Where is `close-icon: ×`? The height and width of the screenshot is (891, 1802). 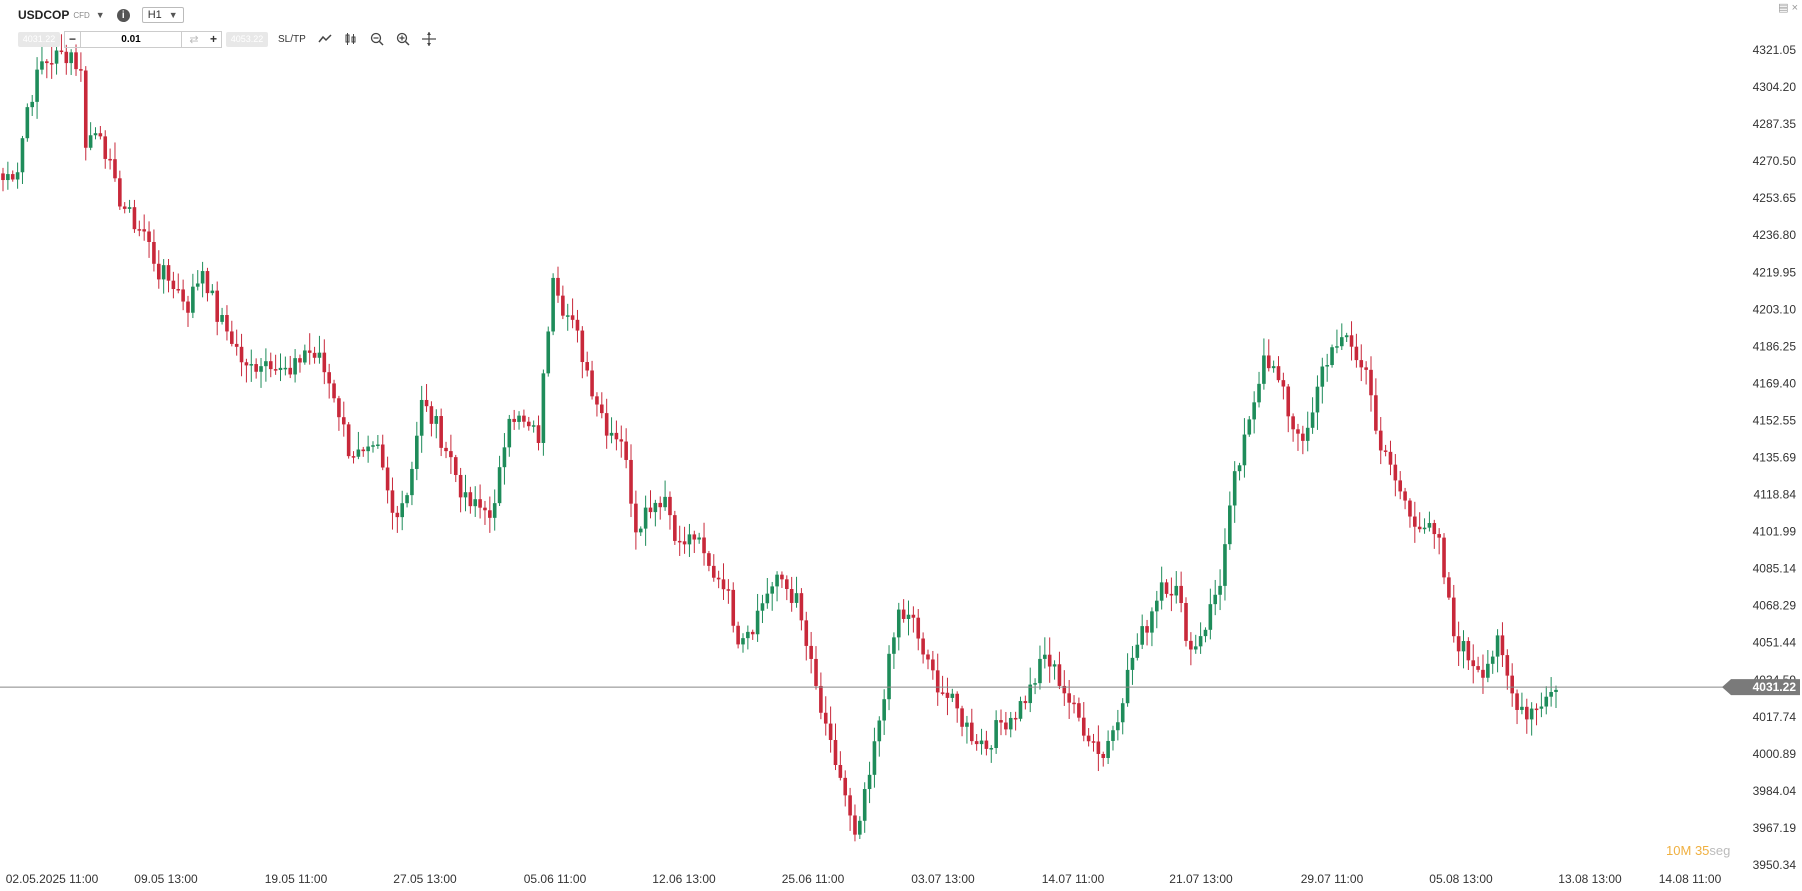 close-icon: × is located at coordinates (1794, 8).